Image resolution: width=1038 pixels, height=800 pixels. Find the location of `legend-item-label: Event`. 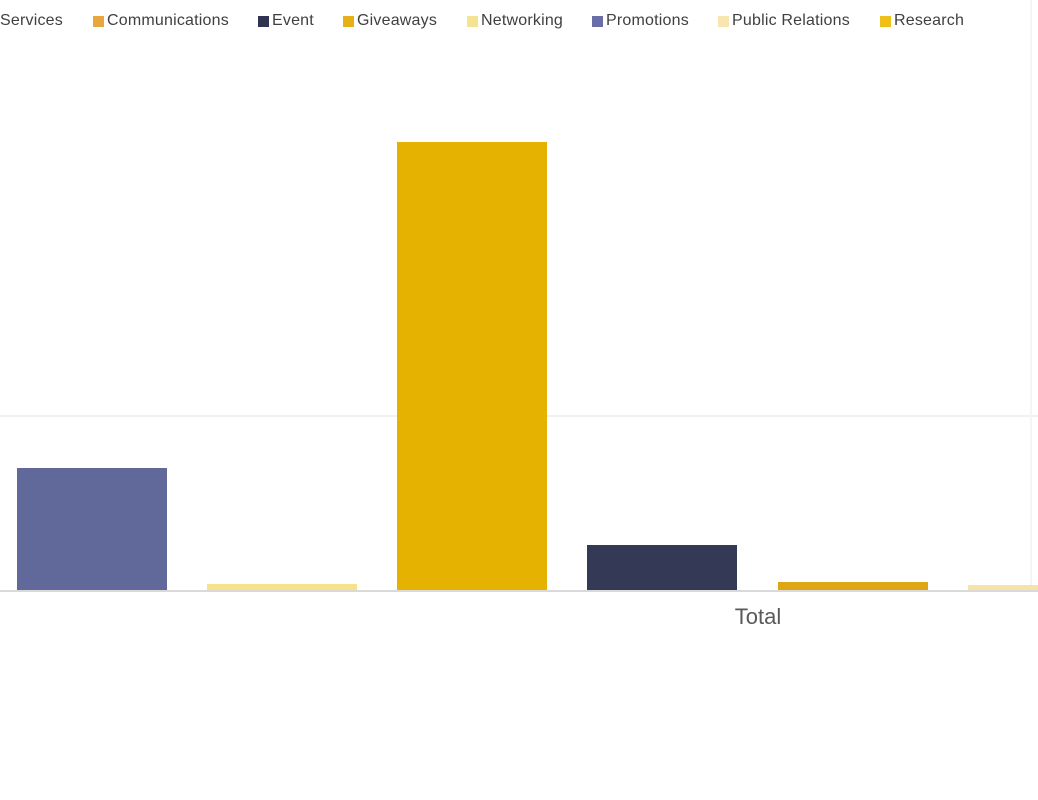

legend-item-label: Event is located at coordinates (293, 20).